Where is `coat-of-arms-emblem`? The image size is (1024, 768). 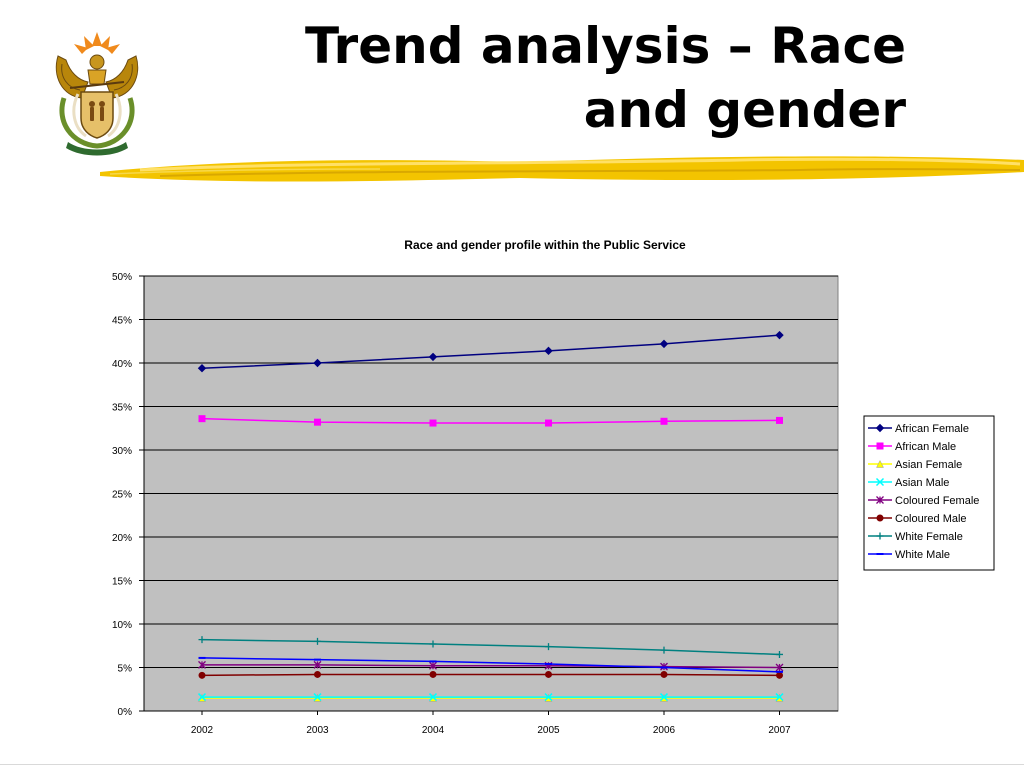 coat-of-arms-emblem is located at coordinates (97, 94).